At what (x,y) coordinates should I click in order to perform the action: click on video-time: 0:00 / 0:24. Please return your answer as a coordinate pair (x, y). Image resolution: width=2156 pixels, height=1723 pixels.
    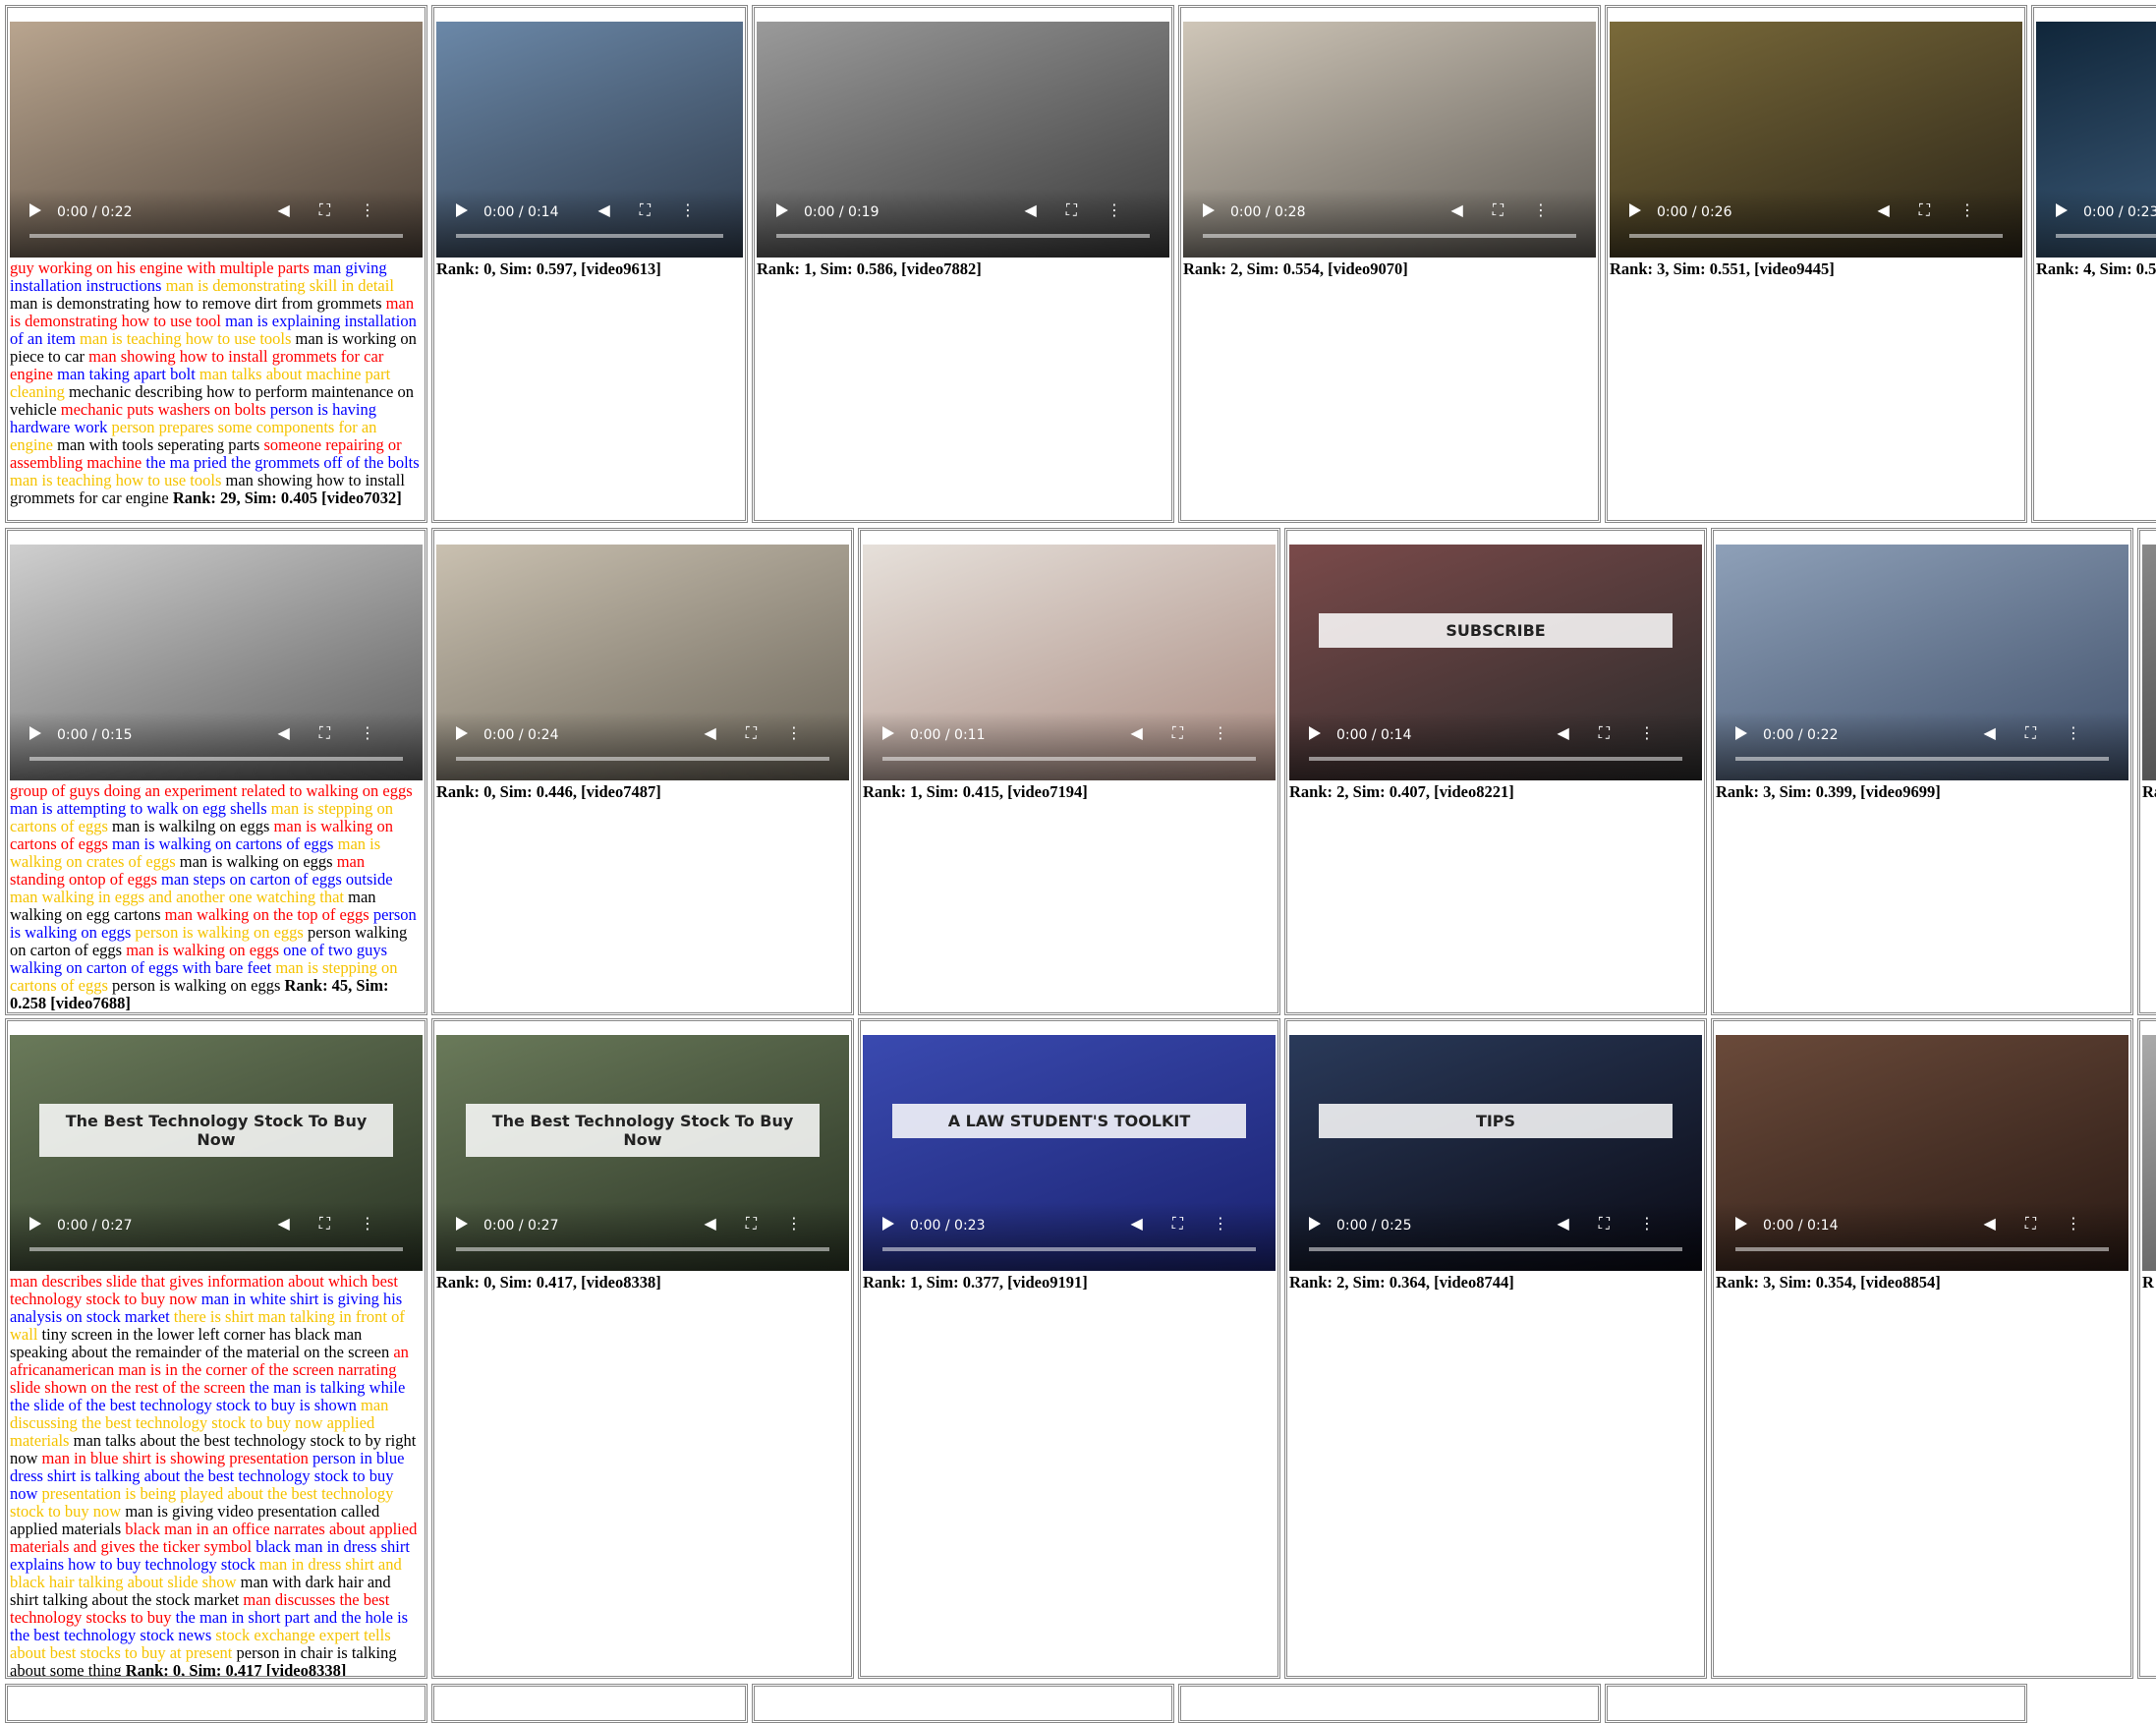
    Looking at the image, I should click on (521, 735).